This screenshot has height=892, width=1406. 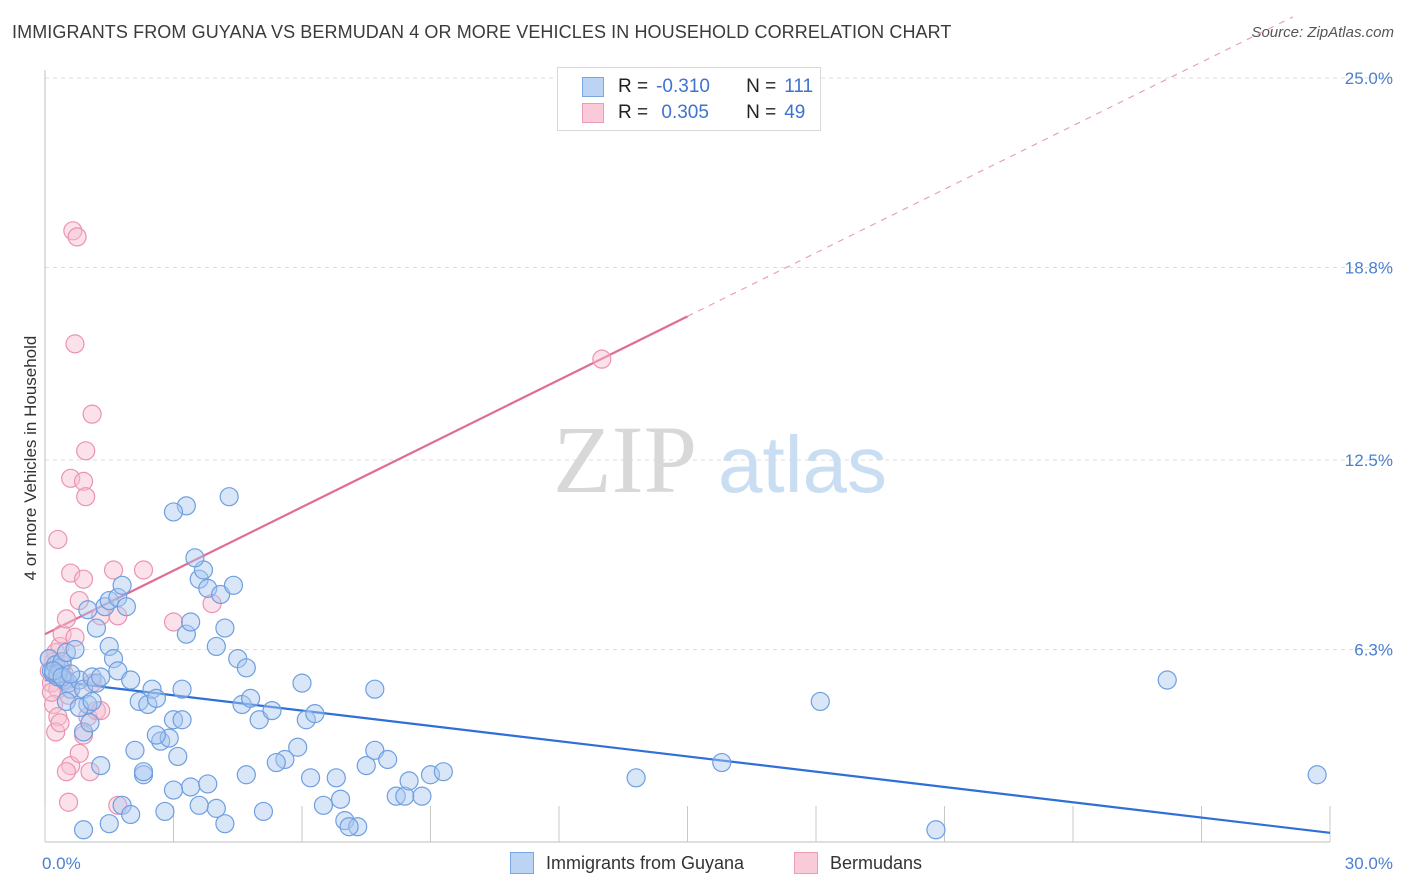 What do you see at coordinates (61, 863) in the screenshot?
I see `x-tick-label-min: 0.0%` at bounding box center [61, 863].